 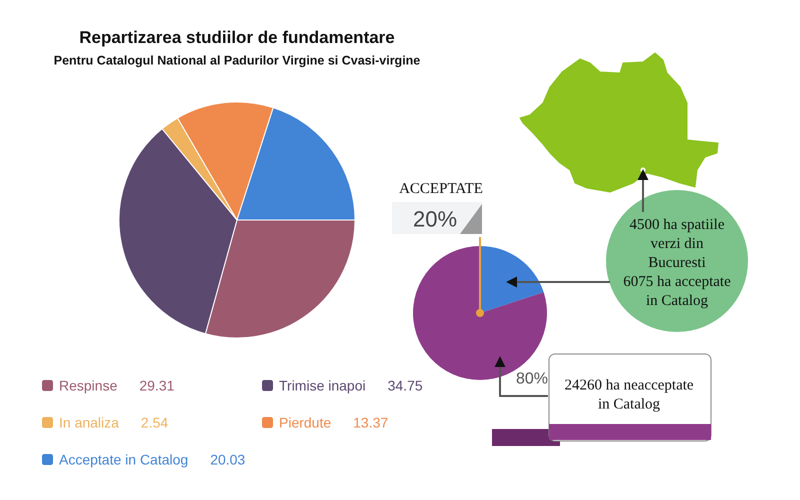 What do you see at coordinates (405, 386) in the screenshot?
I see `data-label: 34.75` at bounding box center [405, 386].